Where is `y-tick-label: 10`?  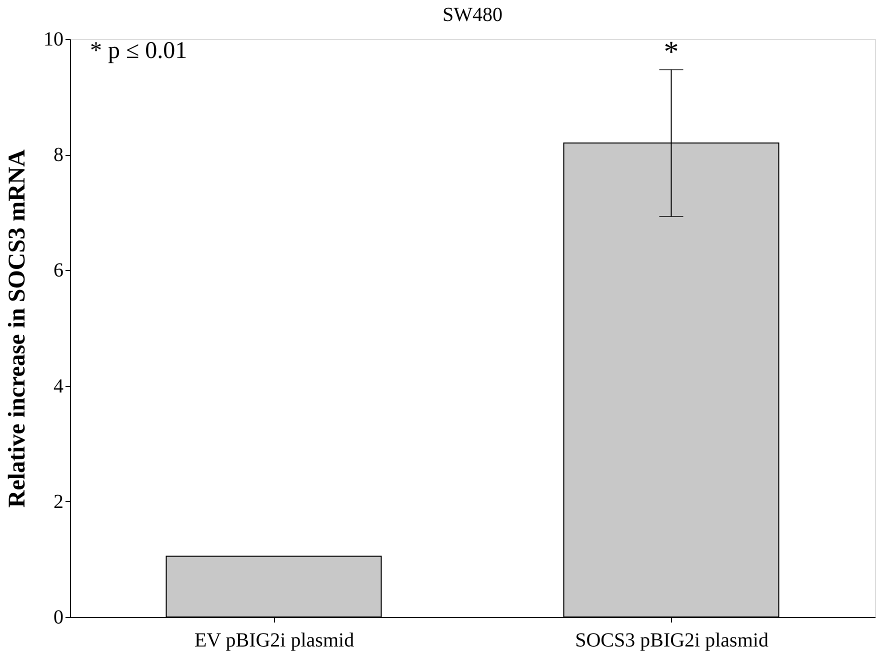 y-tick-label: 10 is located at coordinates (54, 39).